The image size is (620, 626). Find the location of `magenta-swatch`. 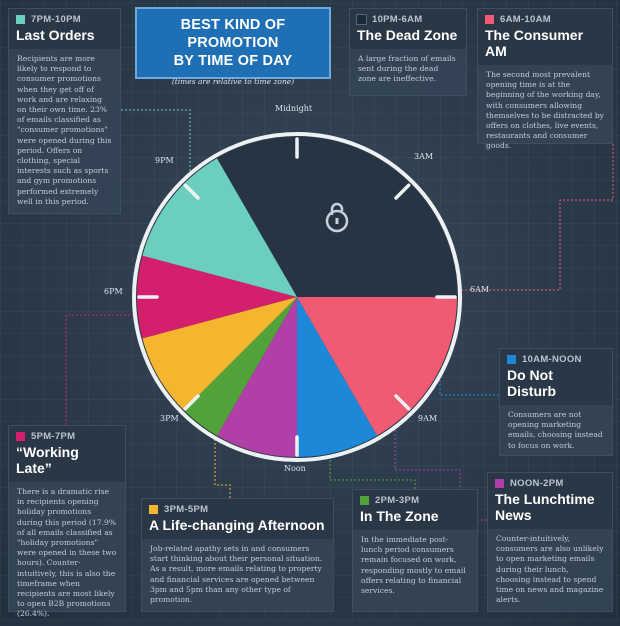

magenta-swatch is located at coordinates (20, 436).